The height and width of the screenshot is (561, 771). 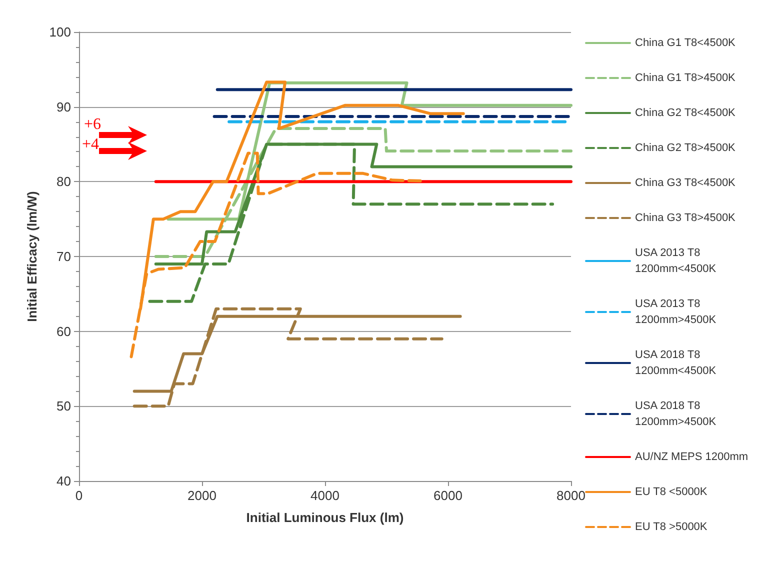 I want to click on legend-label: AU/NZ MEPS 1200mm, so click(x=691, y=457).